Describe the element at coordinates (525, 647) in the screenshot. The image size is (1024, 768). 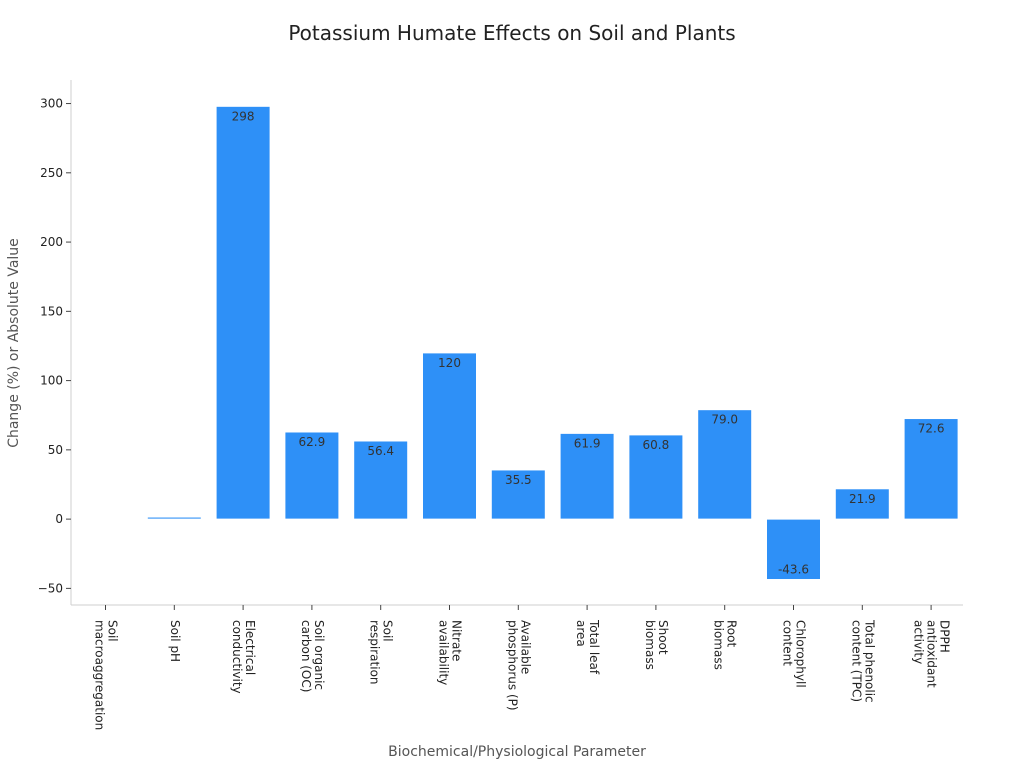
I see `x-tick-label-line: Available` at that location.